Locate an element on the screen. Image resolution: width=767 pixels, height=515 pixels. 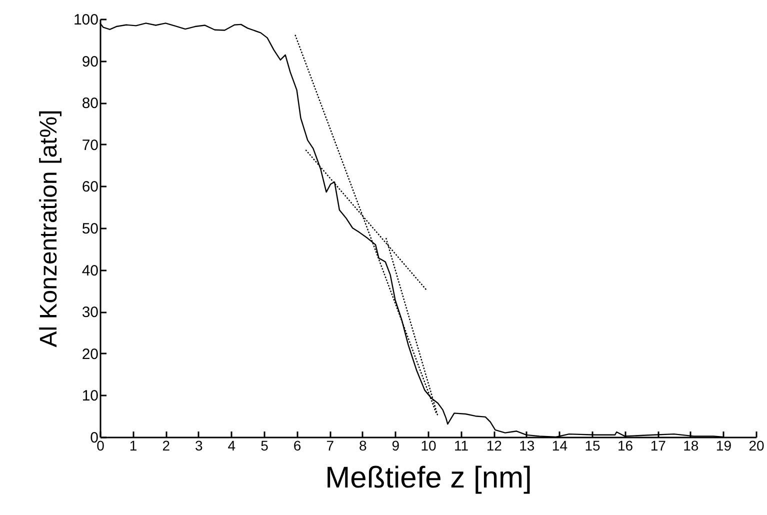
y-tick-label: 30 is located at coordinates (90, 313).